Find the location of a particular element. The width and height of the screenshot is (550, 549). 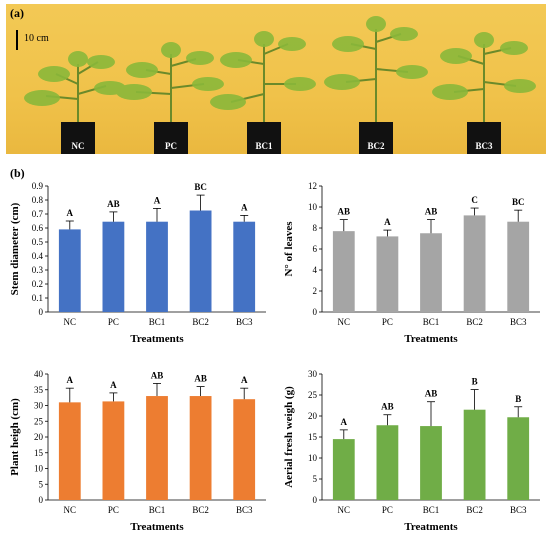

y-tick-label: 8 is located at coordinates (315, 228).